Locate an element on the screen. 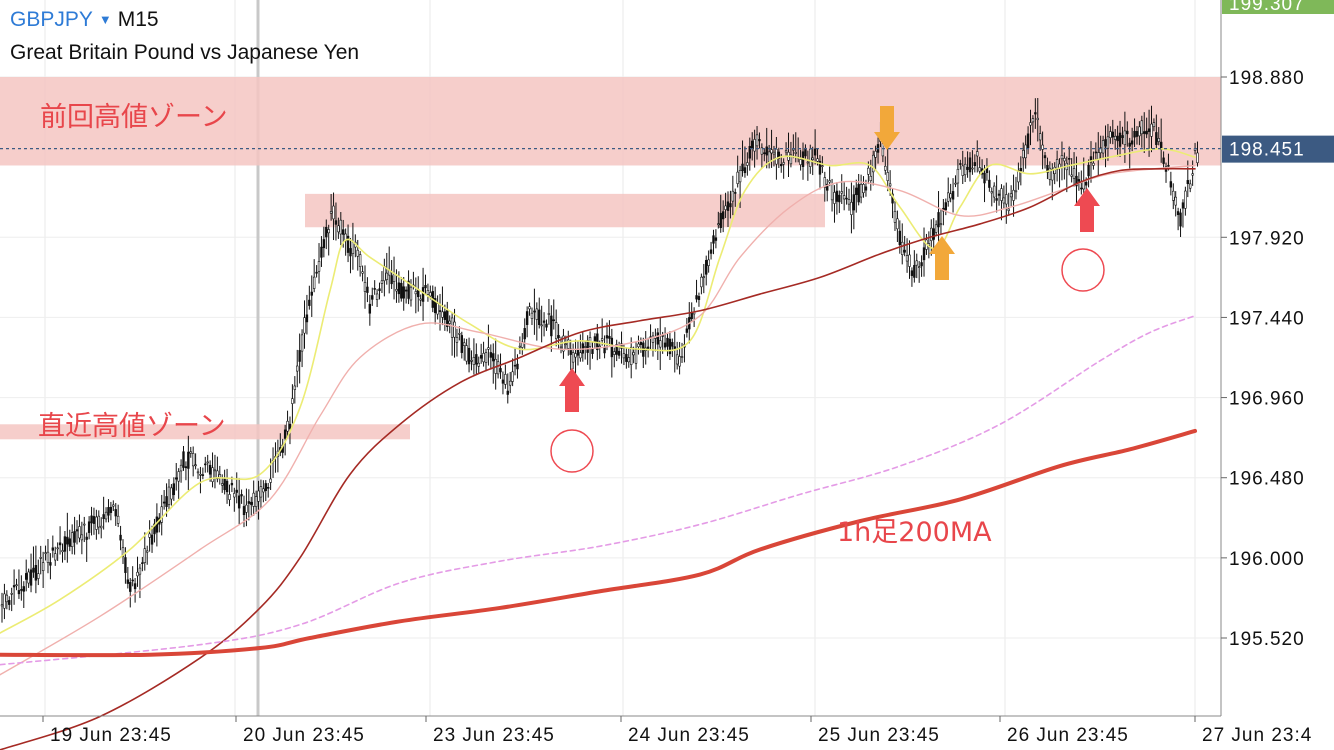  y-tick-label: 196.480 is located at coordinates (1267, 479).